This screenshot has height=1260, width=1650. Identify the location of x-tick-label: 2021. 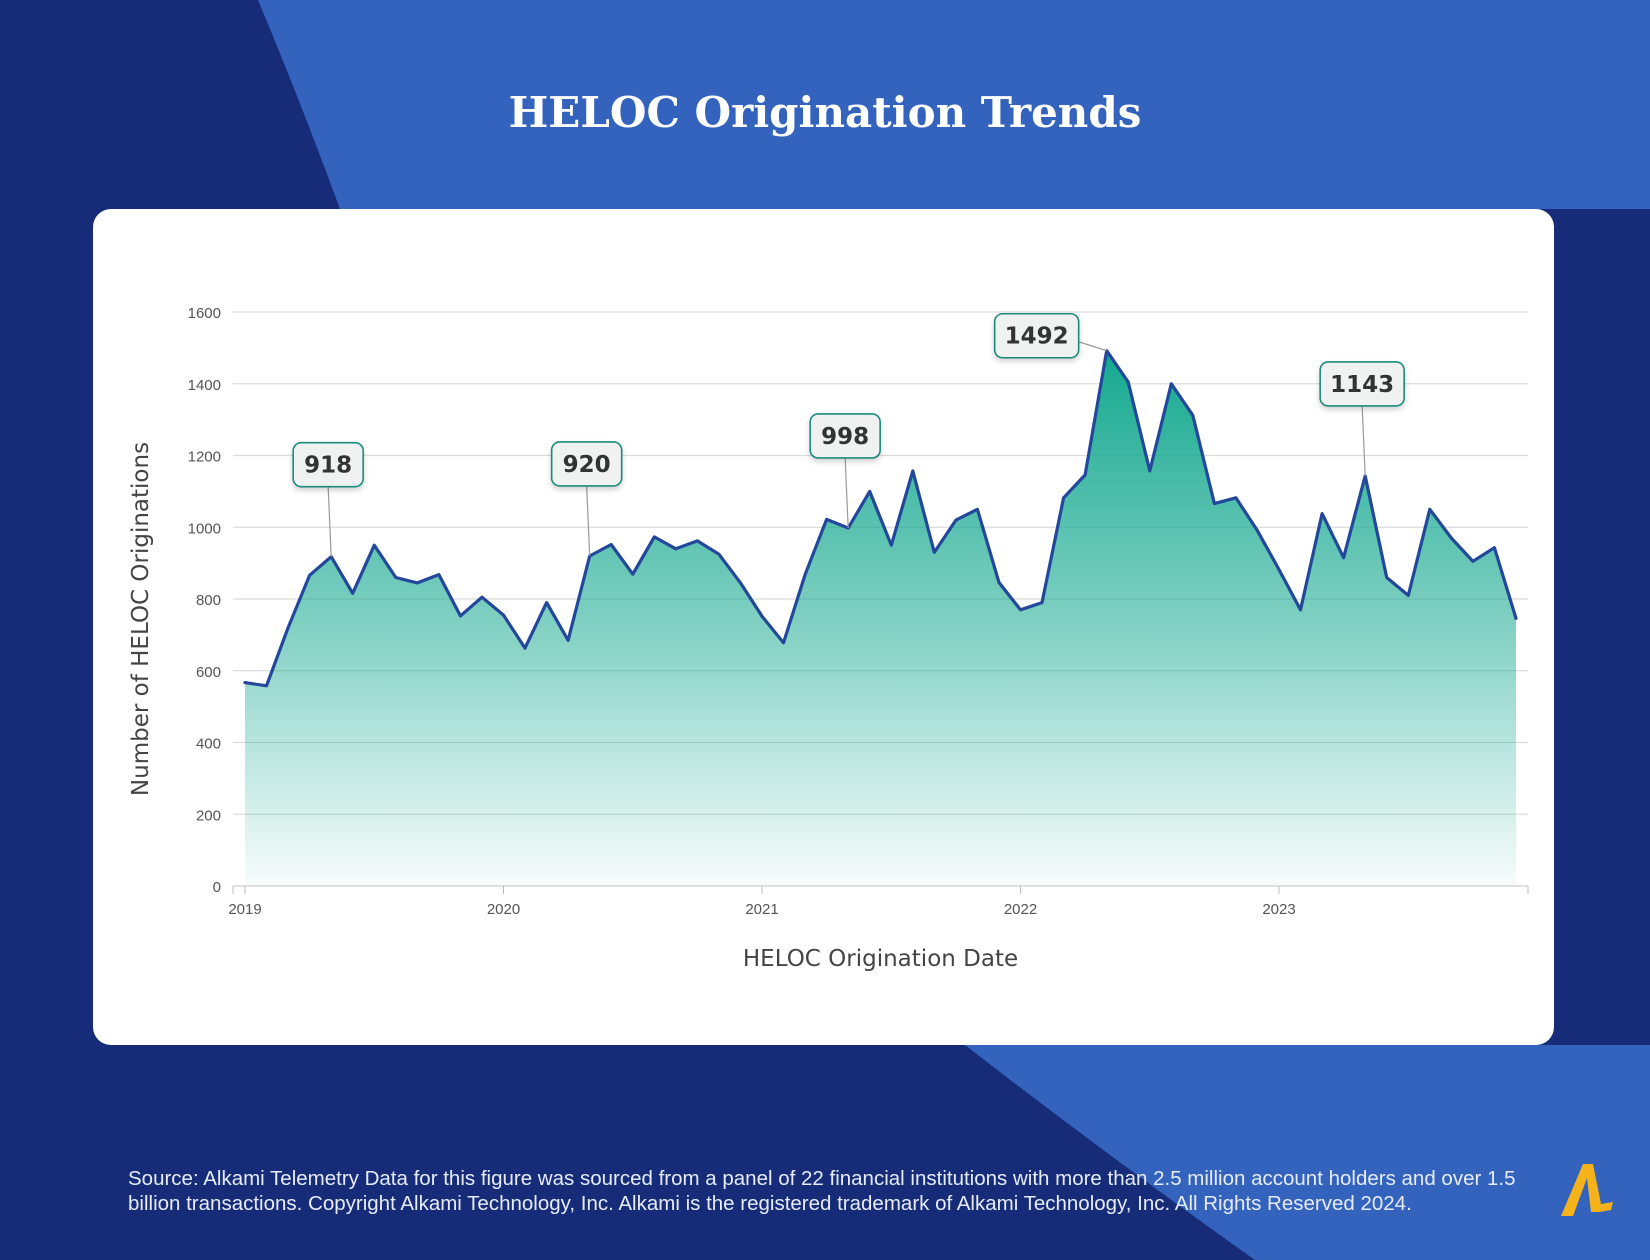
(761, 909).